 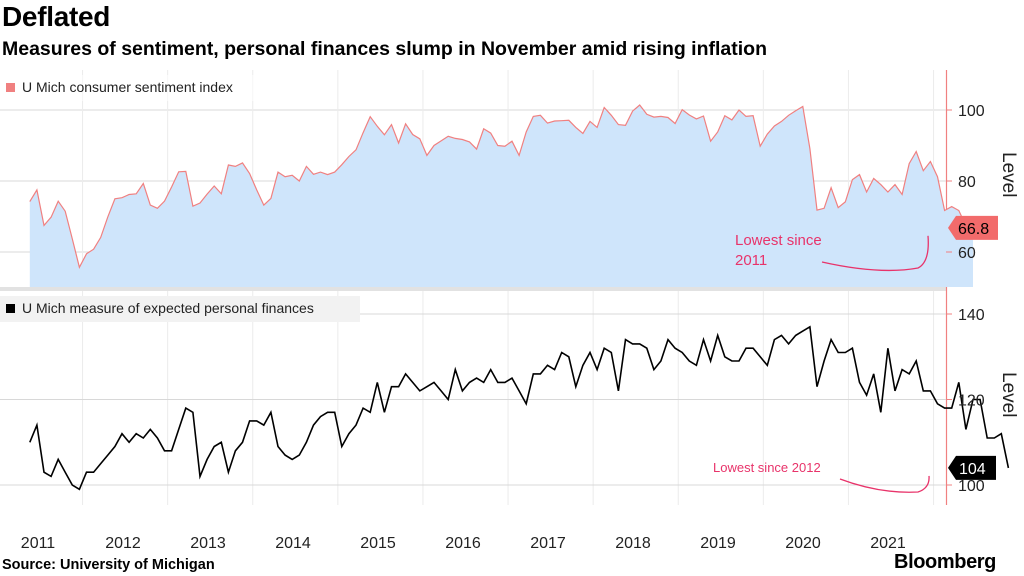 What do you see at coordinates (378, 543) in the screenshot?
I see `xtick-label-2015: 2015` at bounding box center [378, 543].